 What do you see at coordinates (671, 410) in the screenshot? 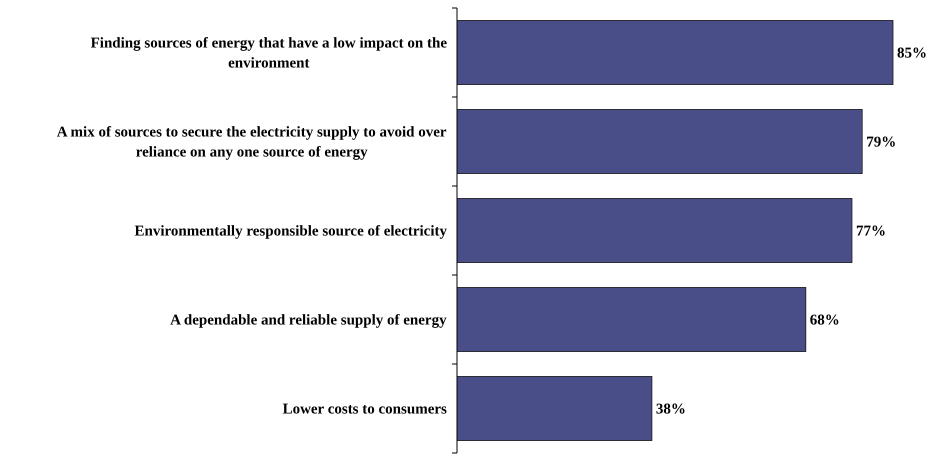
I see `data-label: 38%` at bounding box center [671, 410].